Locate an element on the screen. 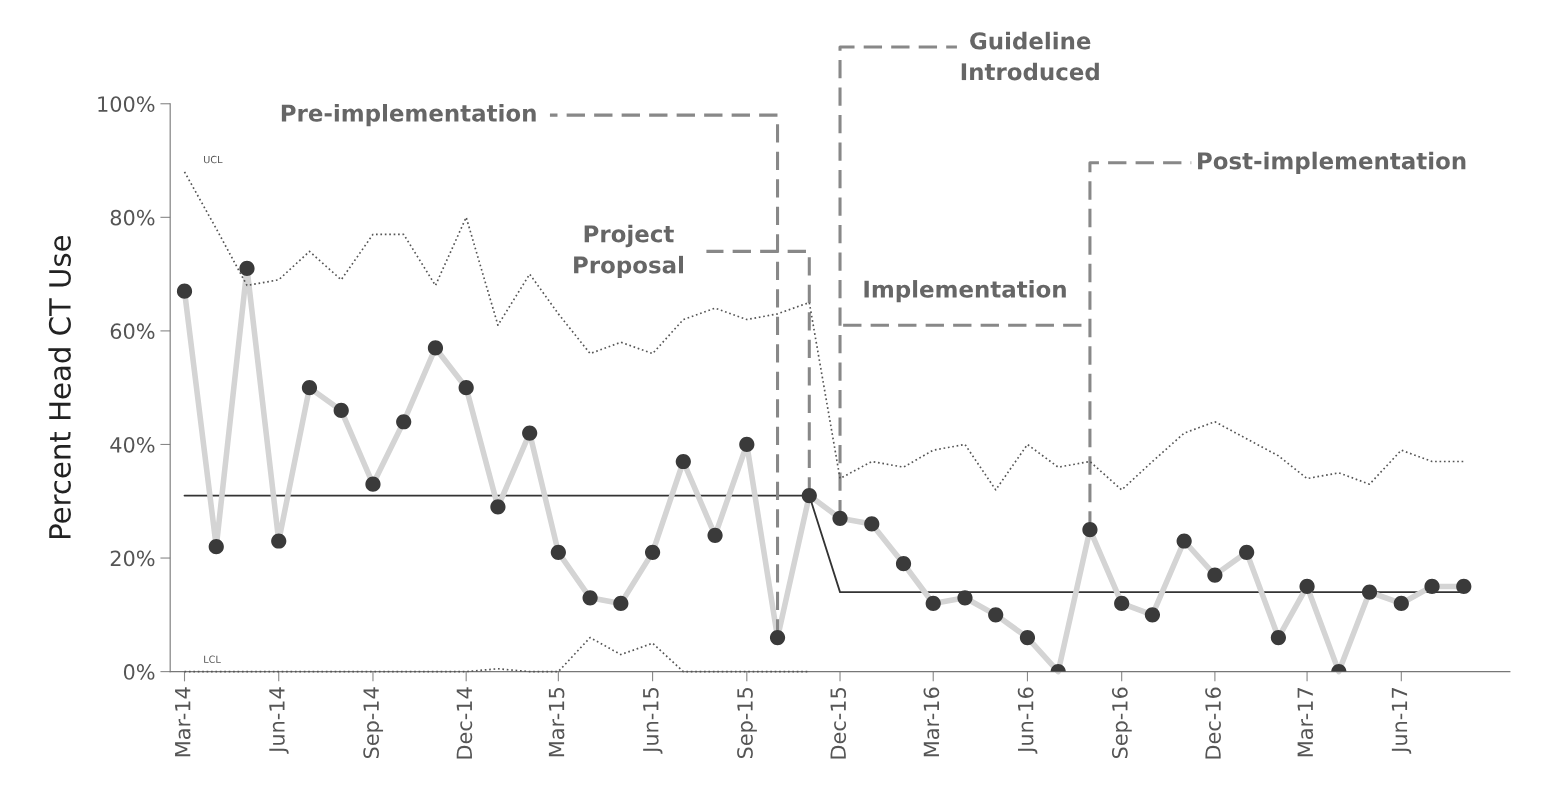 Image resolution: width=1547 pixels, height=792 pixels. x-tick-label: Dec-14 is located at coordinates (464, 723).